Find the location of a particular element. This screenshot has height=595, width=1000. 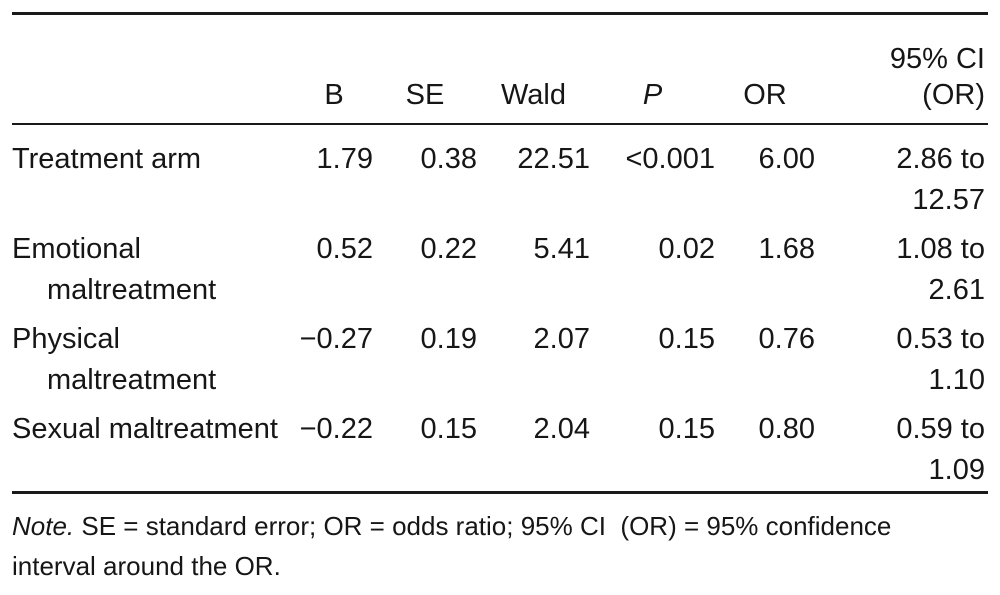

cell-or: 0.76 is located at coordinates (786, 339).